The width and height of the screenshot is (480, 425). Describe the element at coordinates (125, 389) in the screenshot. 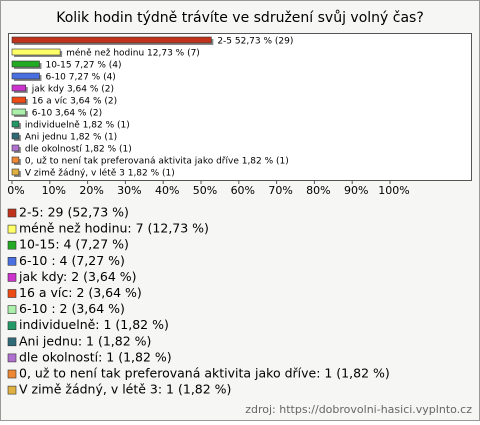

I see `legend-label: V zimě žádný, v létě 3: 1 (1,82 %)` at that location.